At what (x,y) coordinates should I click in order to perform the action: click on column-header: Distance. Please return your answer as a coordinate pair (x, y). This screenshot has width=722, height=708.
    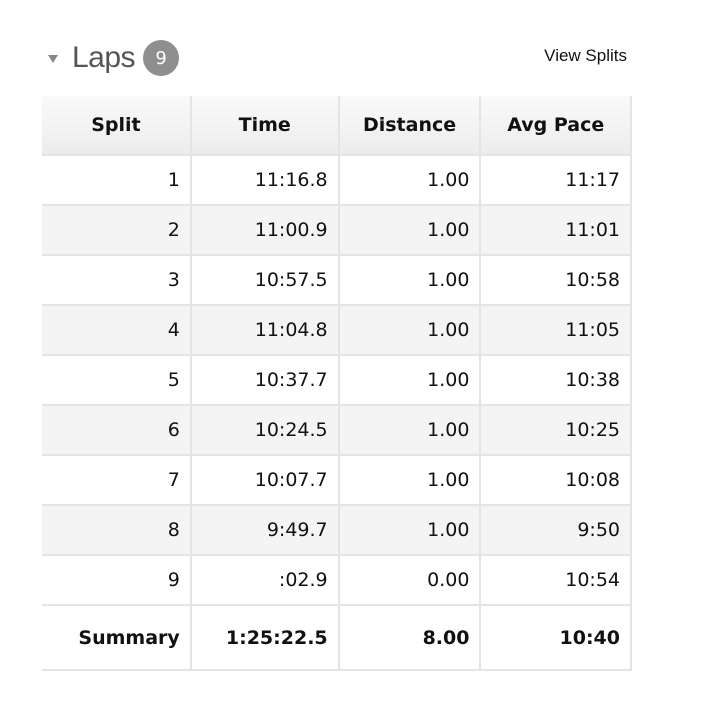
    Looking at the image, I should click on (409, 126).